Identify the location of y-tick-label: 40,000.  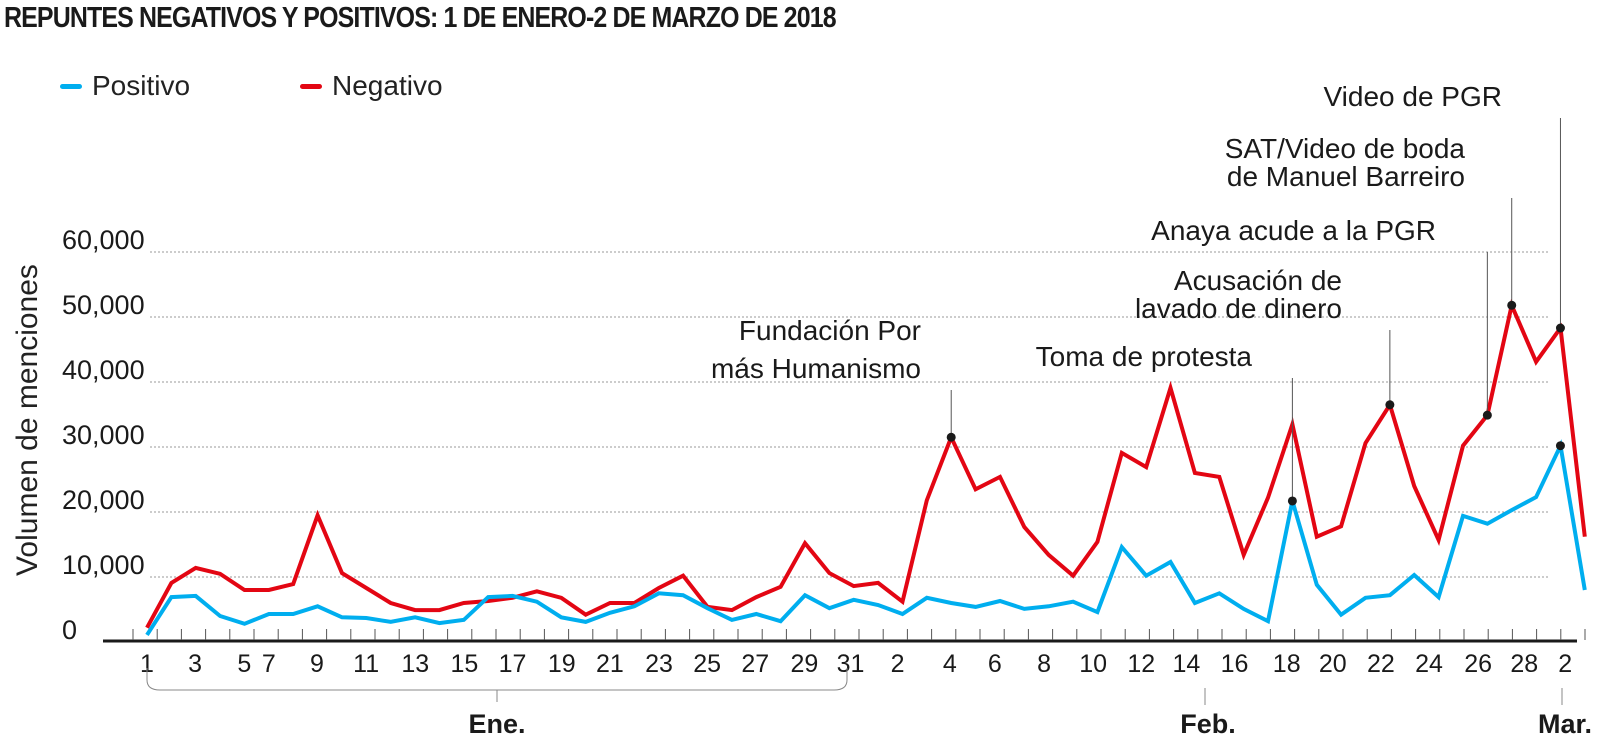
(103, 370).